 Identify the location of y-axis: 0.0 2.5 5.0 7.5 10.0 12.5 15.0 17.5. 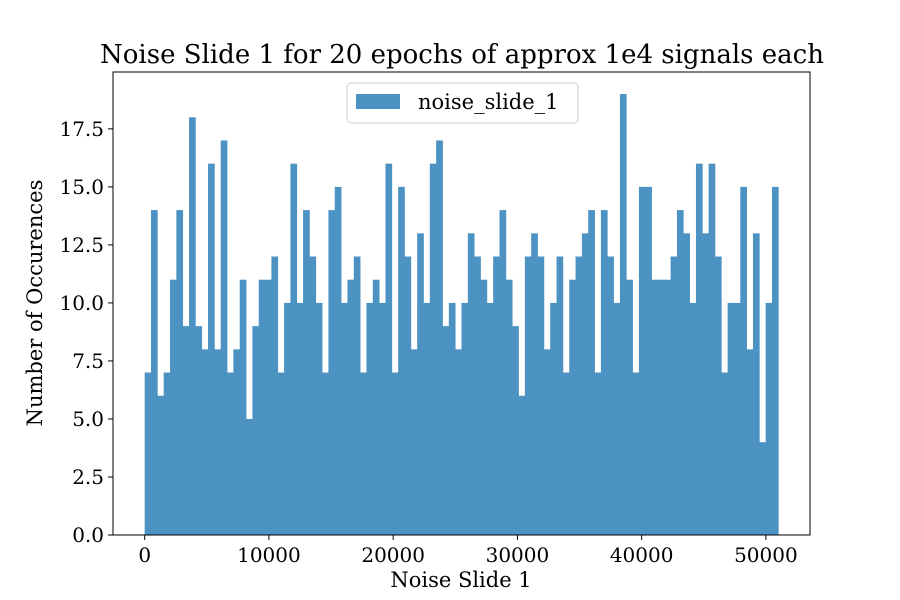
(86, 332).